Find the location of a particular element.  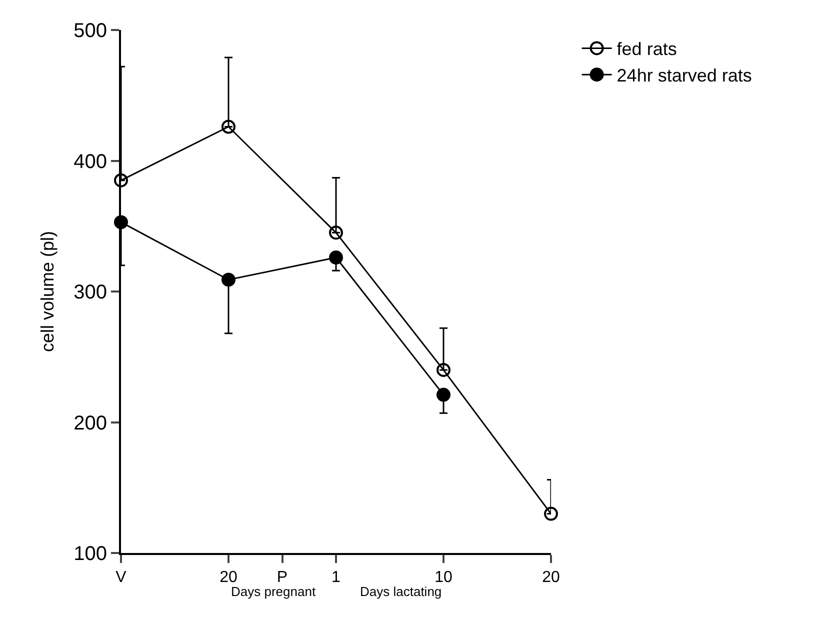

legend-label: fed rats is located at coordinates (646, 49).